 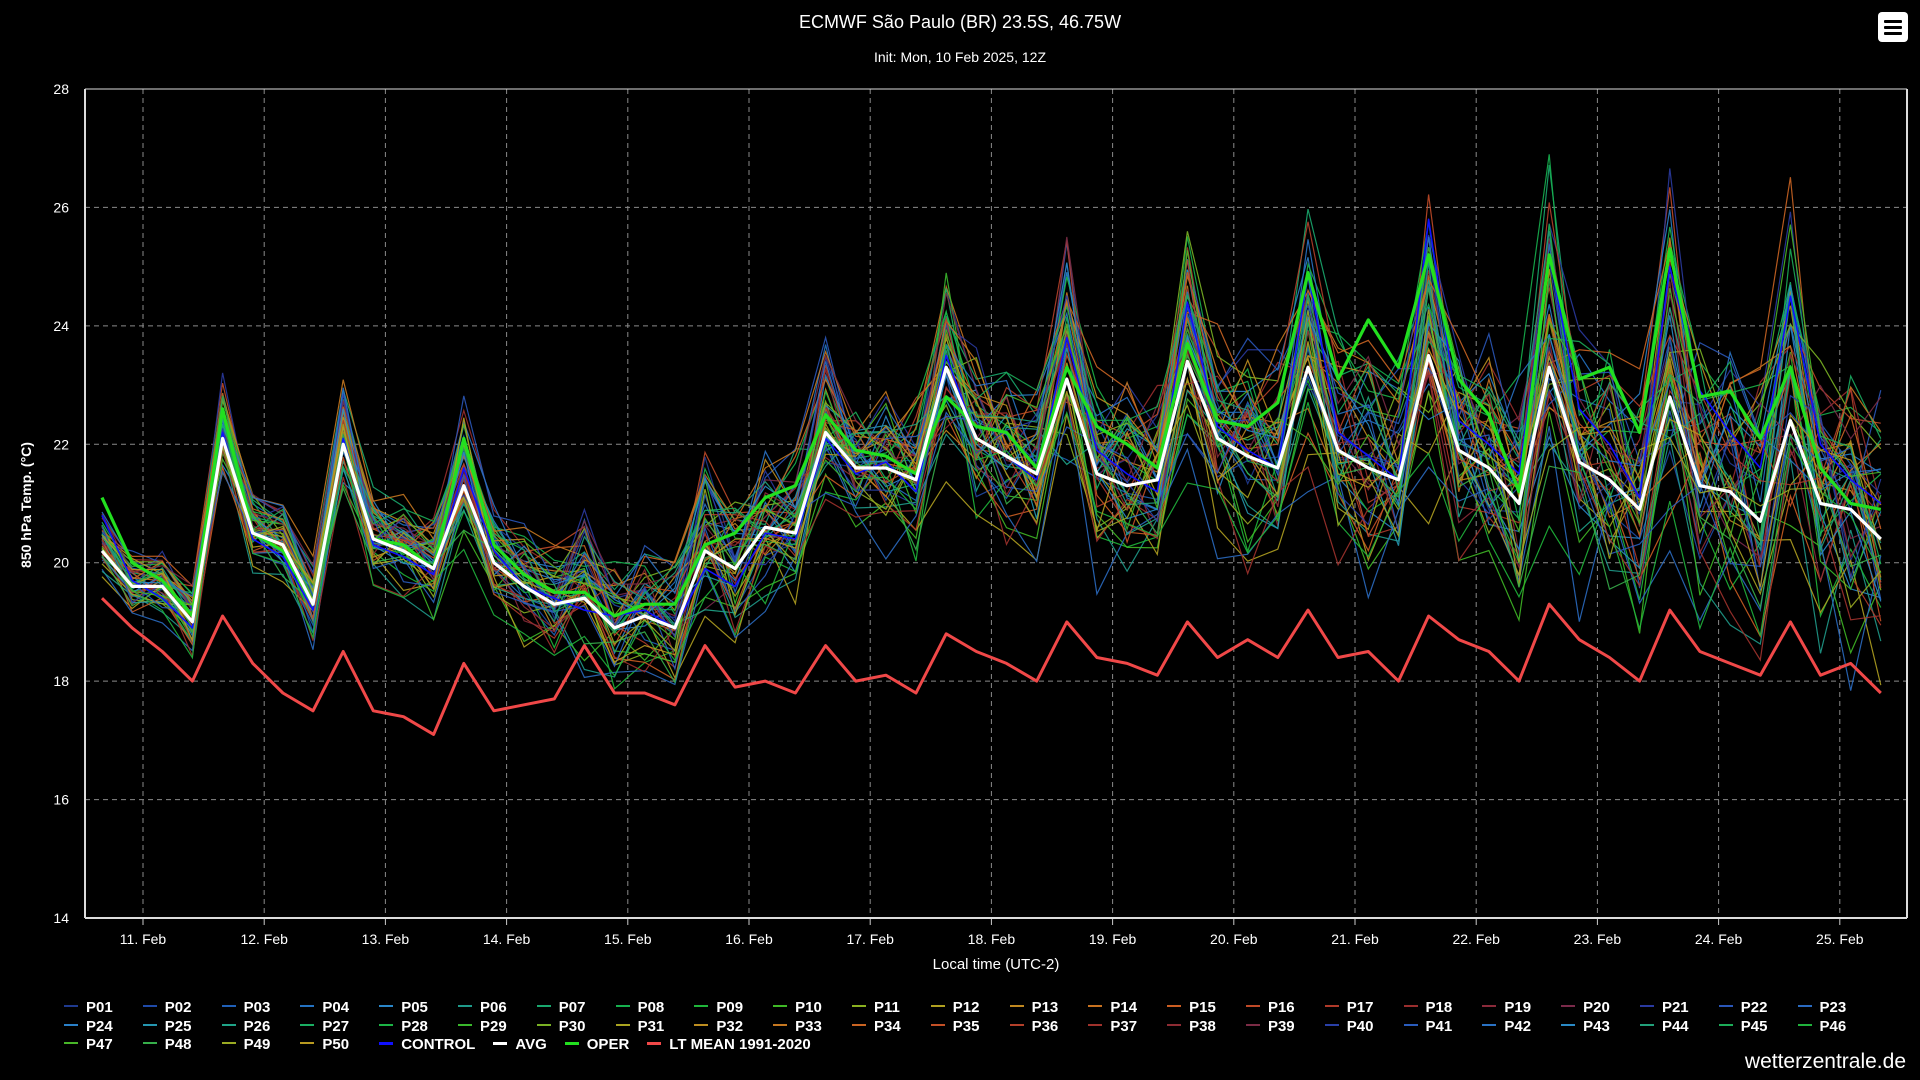 I want to click on legend-item-p37: P37, so click(x=1127, y=1027).